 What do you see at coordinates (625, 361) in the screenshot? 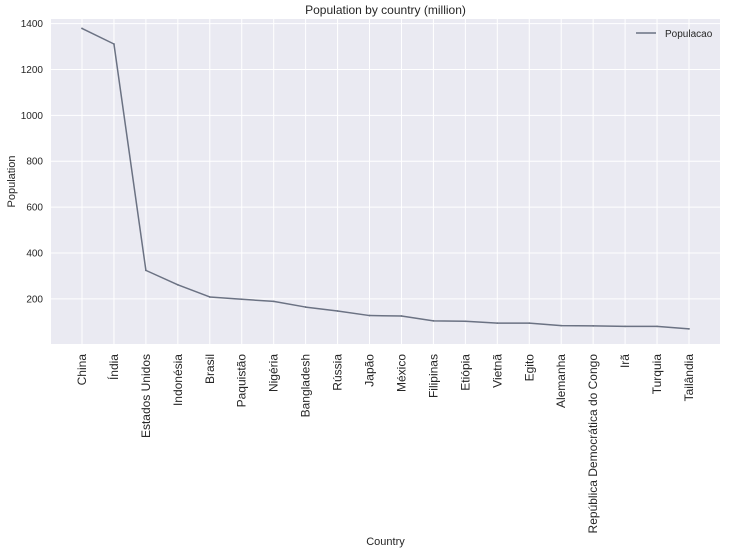
I see `x-tick-label: Irã` at bounding box center [625, 361].